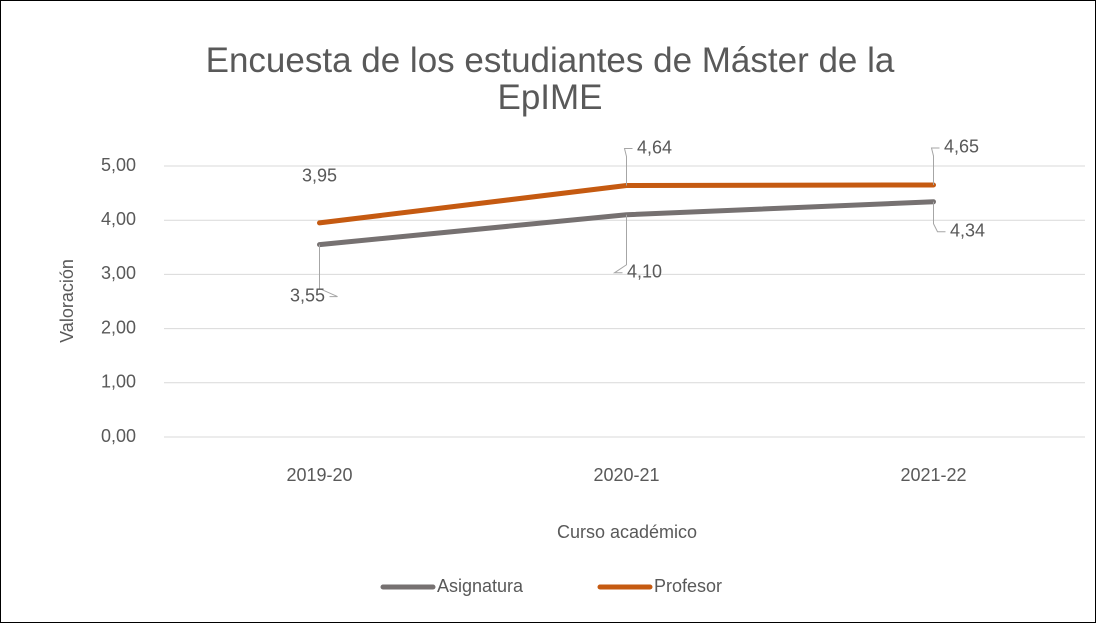  Describe the element at coordinates (480, 586) in the screenshot. I see `legend-label: Asignatura` at that location.